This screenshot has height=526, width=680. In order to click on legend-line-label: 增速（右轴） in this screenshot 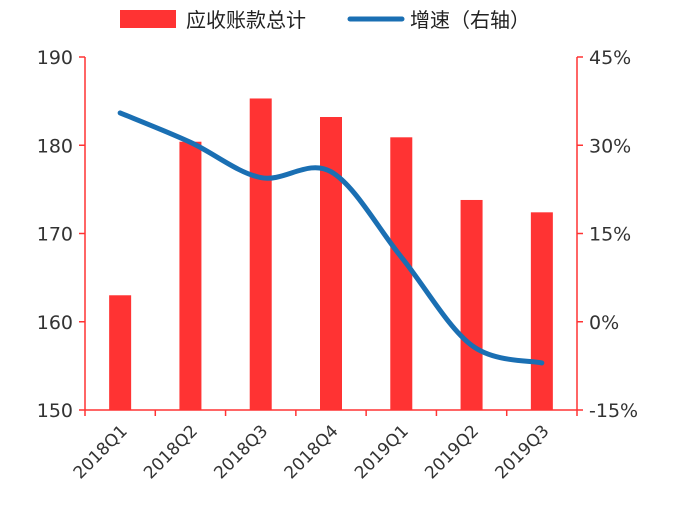, I will do `click(470, 20)`.